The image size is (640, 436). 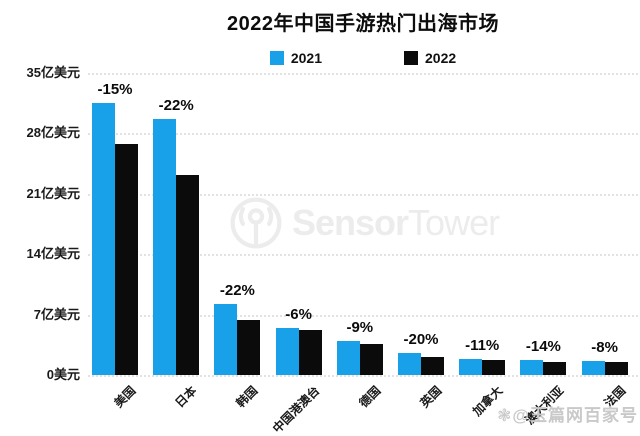 What do you see at coordinates (488, 401) in the screenshot?
I see `x-axis-label-加拿大: 加拿大` at bounding box center [488, 401].